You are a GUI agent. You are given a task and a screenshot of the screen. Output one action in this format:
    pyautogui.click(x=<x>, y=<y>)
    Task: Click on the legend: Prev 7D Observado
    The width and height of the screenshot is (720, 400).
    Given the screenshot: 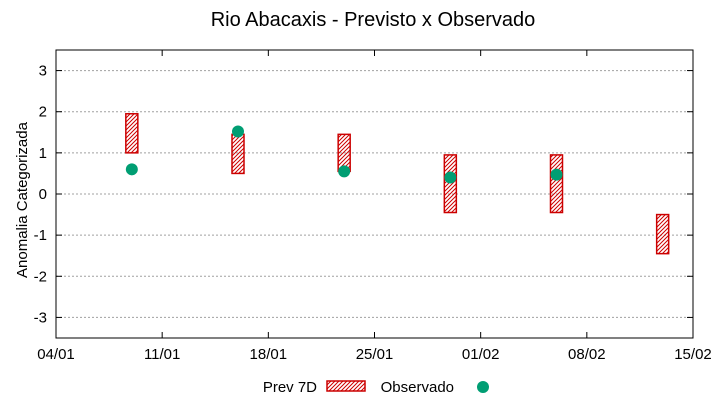 What is the action you would take?
    pyautogui.click(x=376, y=387)
    